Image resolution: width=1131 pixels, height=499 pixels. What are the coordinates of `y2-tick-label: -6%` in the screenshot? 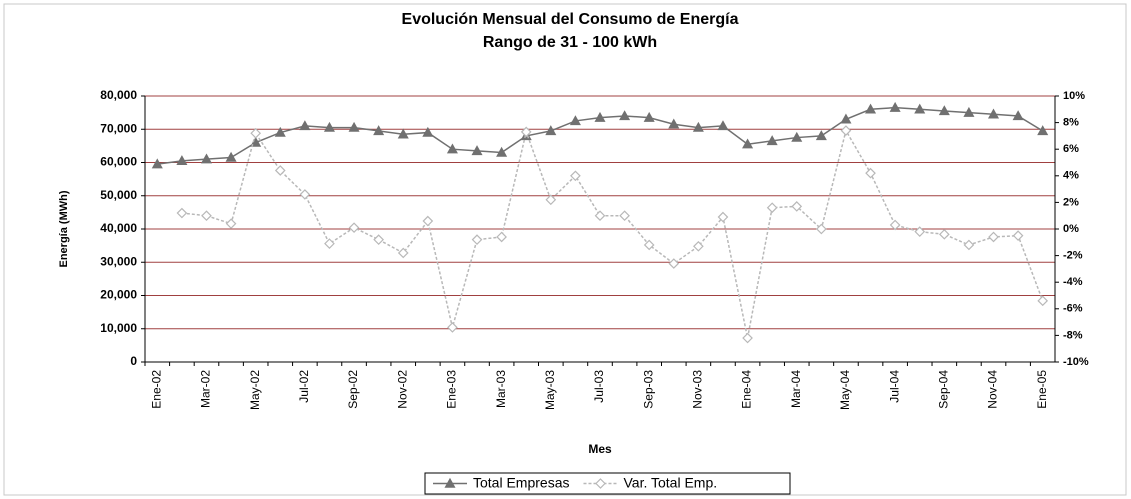 It's located at (1073, 309).